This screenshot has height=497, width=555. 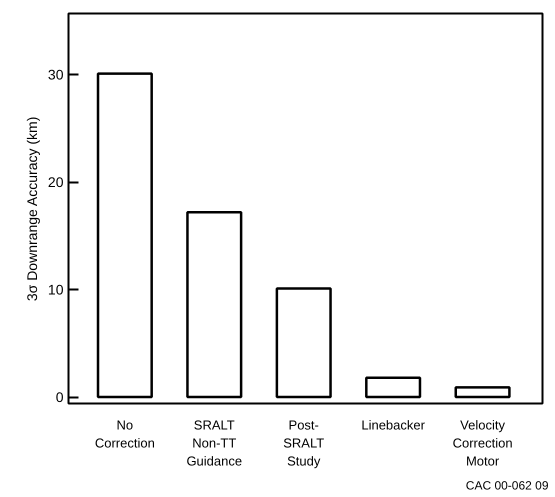 I want to click on y-tick-label: 20, so click(x=56, y=182).